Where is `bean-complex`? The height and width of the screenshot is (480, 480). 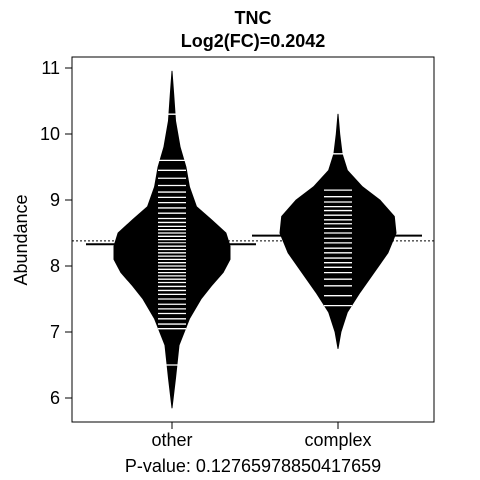 bean-complex is located at coordinates (338, 231).